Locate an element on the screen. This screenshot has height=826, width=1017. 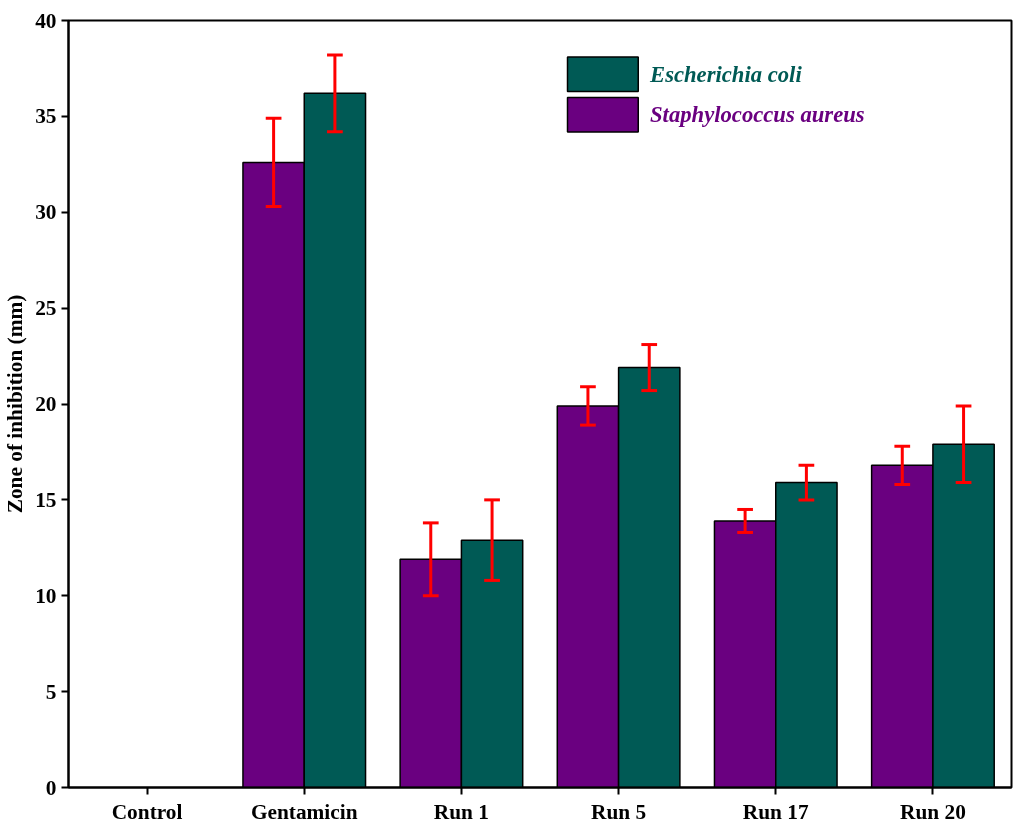
x-tick-label: Gentamicin is located at coordinates (304, 811).